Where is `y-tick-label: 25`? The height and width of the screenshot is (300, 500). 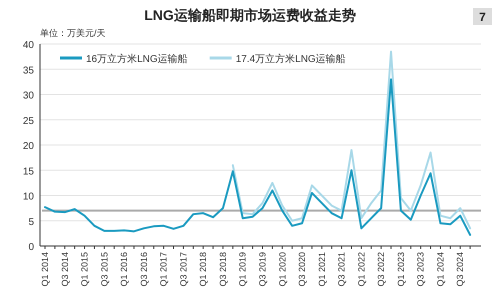
y-tick-label: 25 is located at coordinates (28, 121).